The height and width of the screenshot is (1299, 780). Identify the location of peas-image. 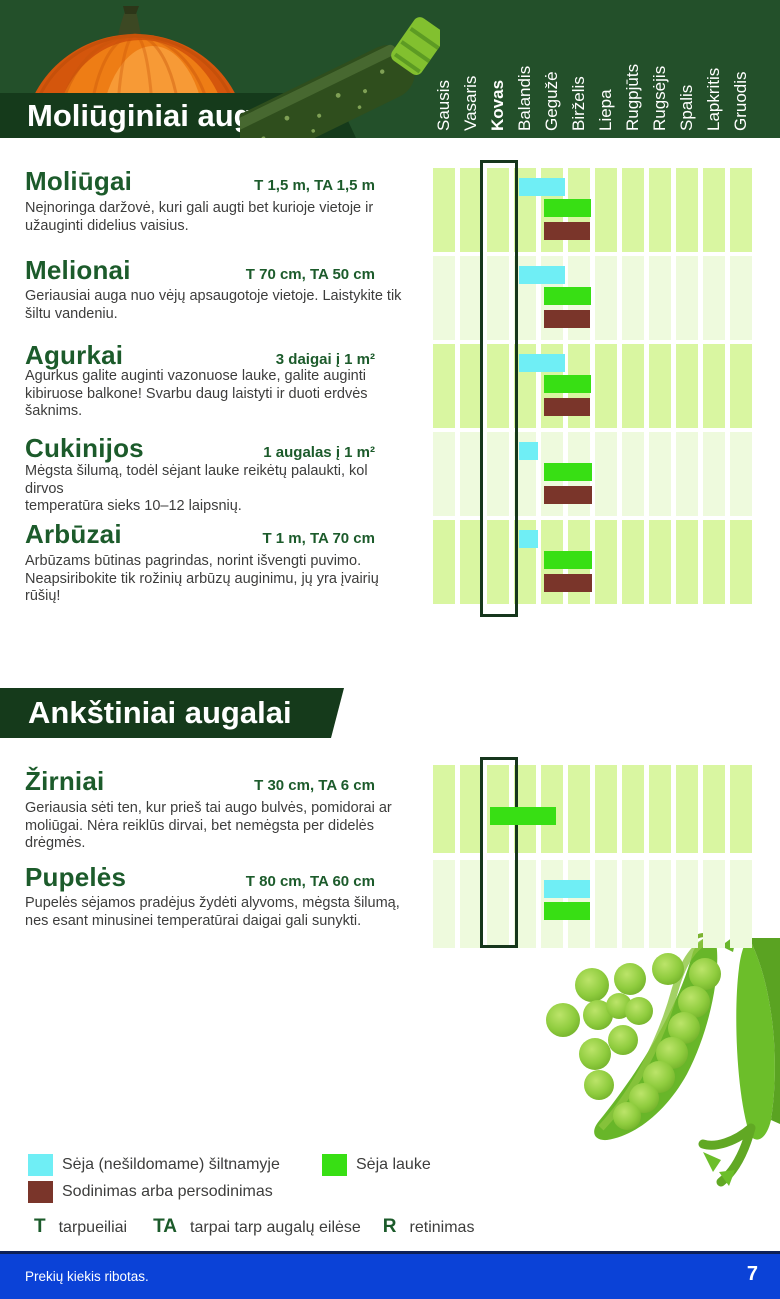
(663, 1060).